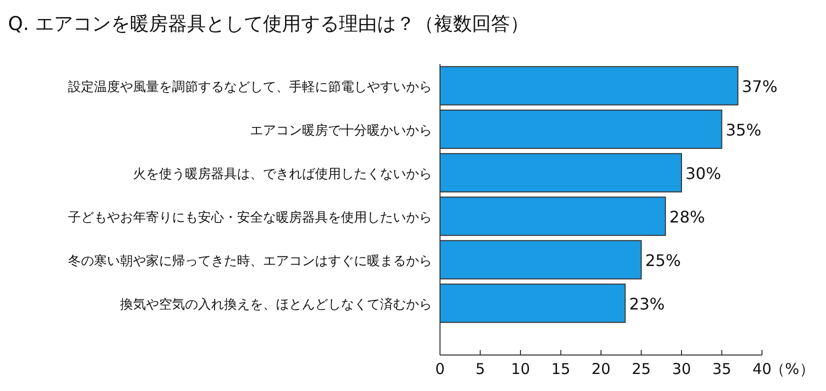 The image size is (826, 391). What do you see at coordinates (282, 174) in the screenshot?
I see `y-tick-label: 火を使う暖房器具は、できれば使用したくないから` at bounding box center [282, 174].